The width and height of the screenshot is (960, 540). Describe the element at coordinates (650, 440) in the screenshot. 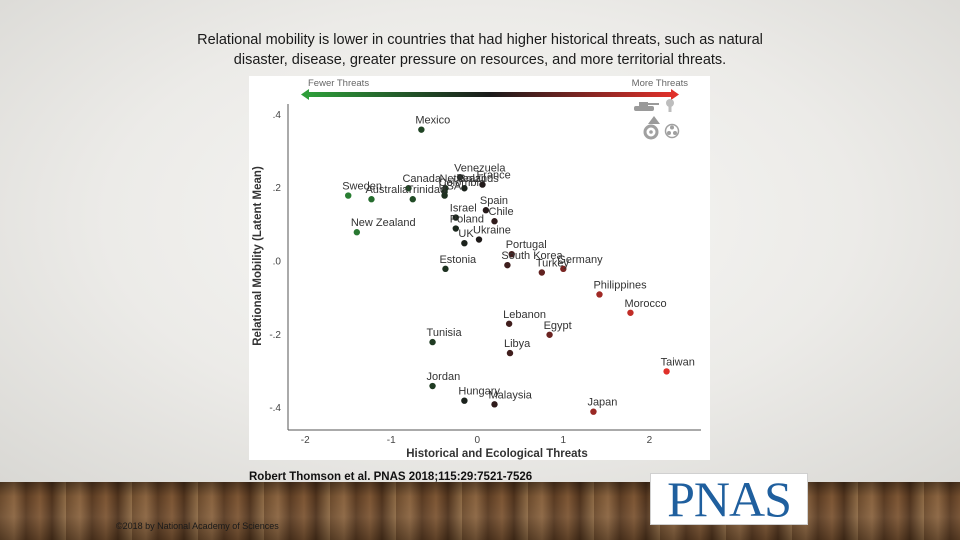

I see `x-tick-label: 2` at that location.